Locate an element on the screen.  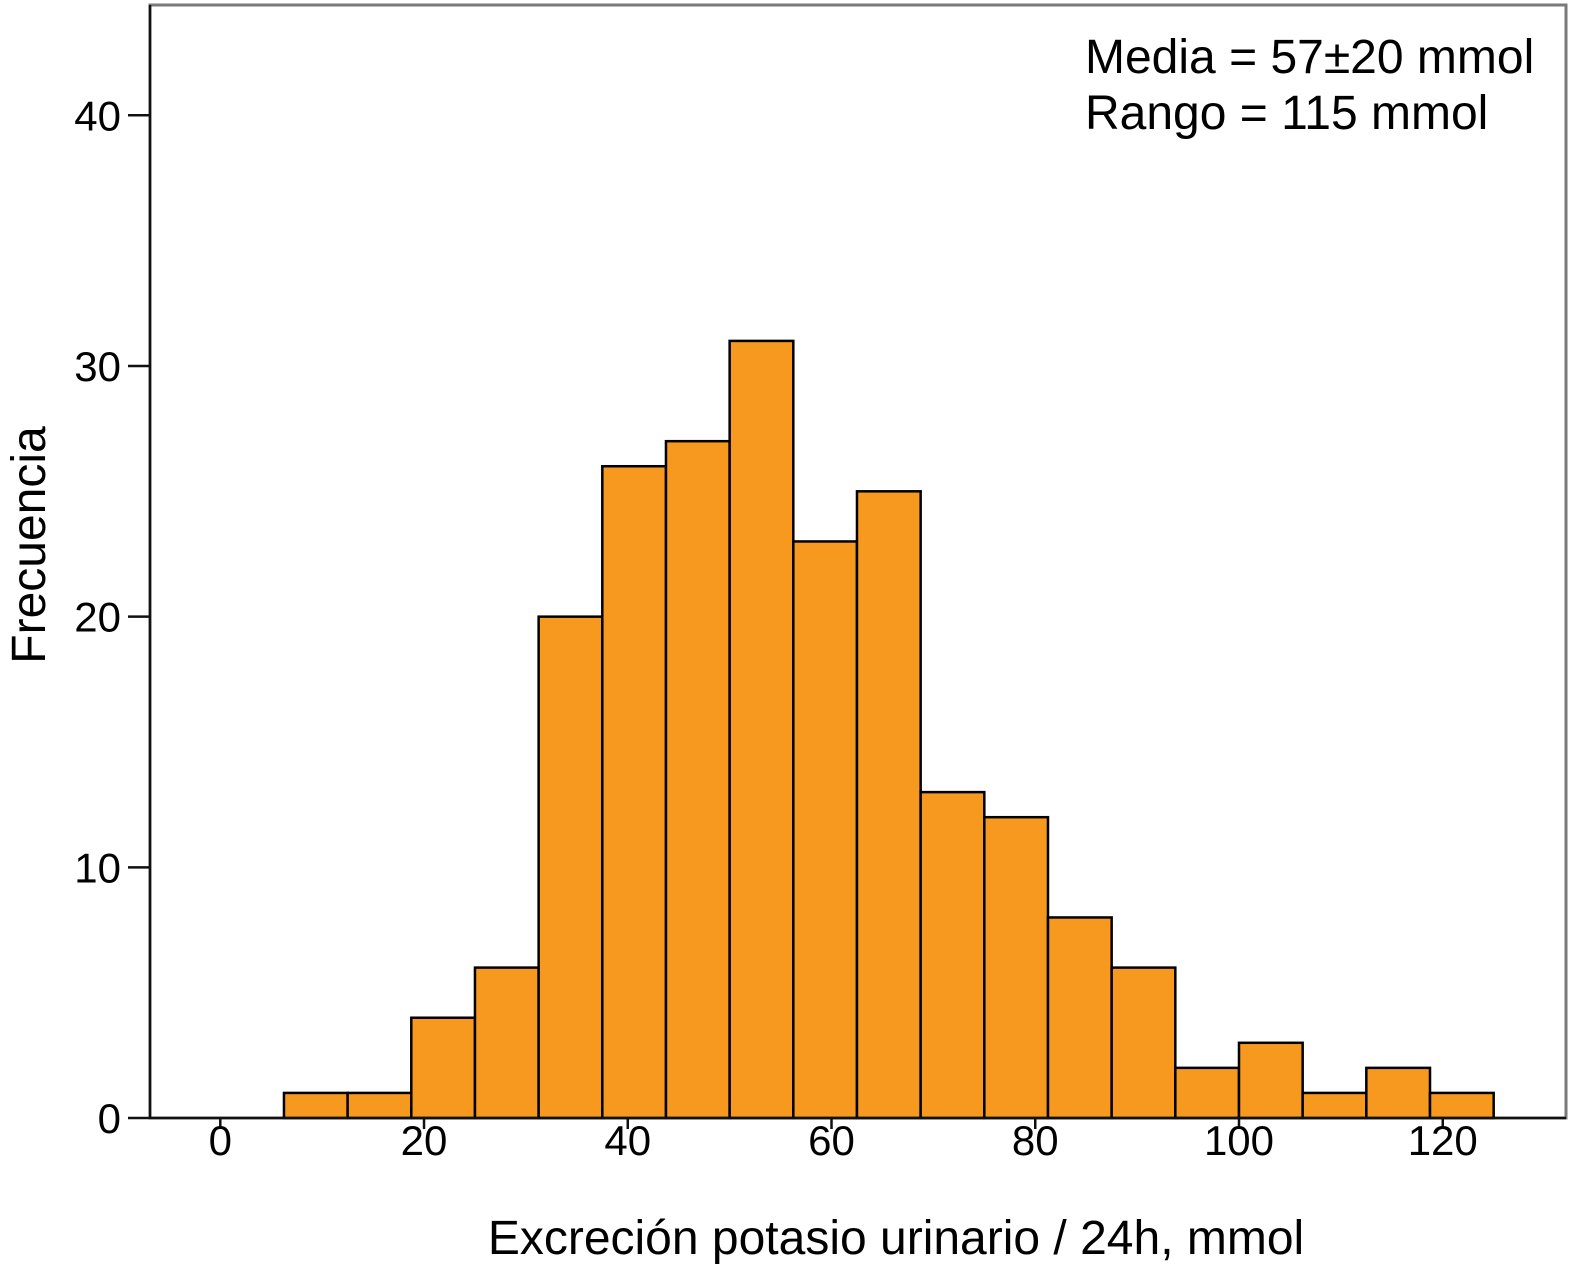
x-axis-title: Excreción potasio urinario / 24h, mmol is located at coordinates (896, 1238).